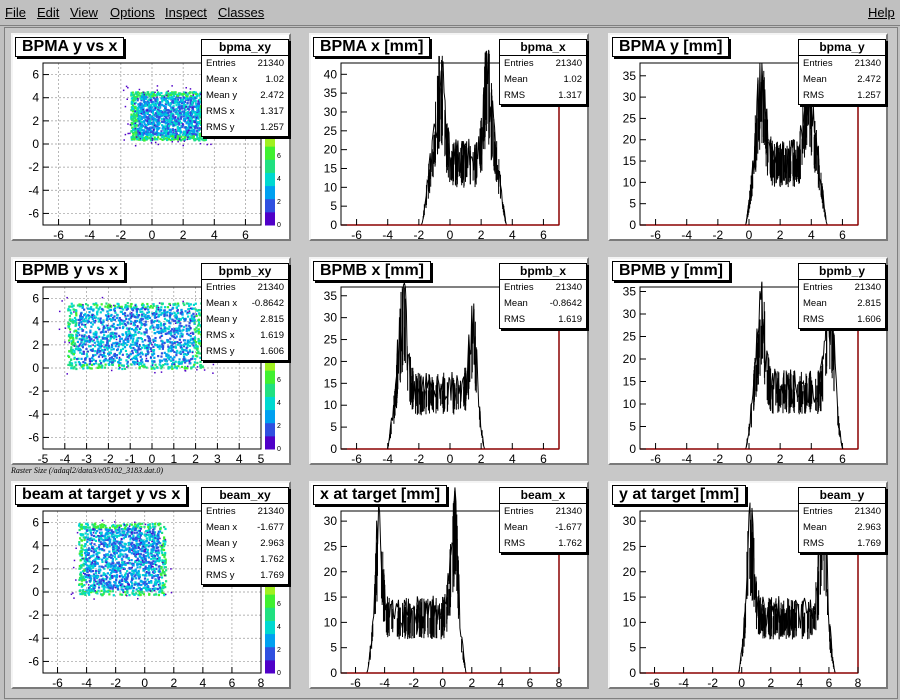 This screenshot has width=900, height=700. What do you see at coordinates (543, 272) in the screenshot?
I see `stats-name: bpmb_x` at bounding box center [543, 272].